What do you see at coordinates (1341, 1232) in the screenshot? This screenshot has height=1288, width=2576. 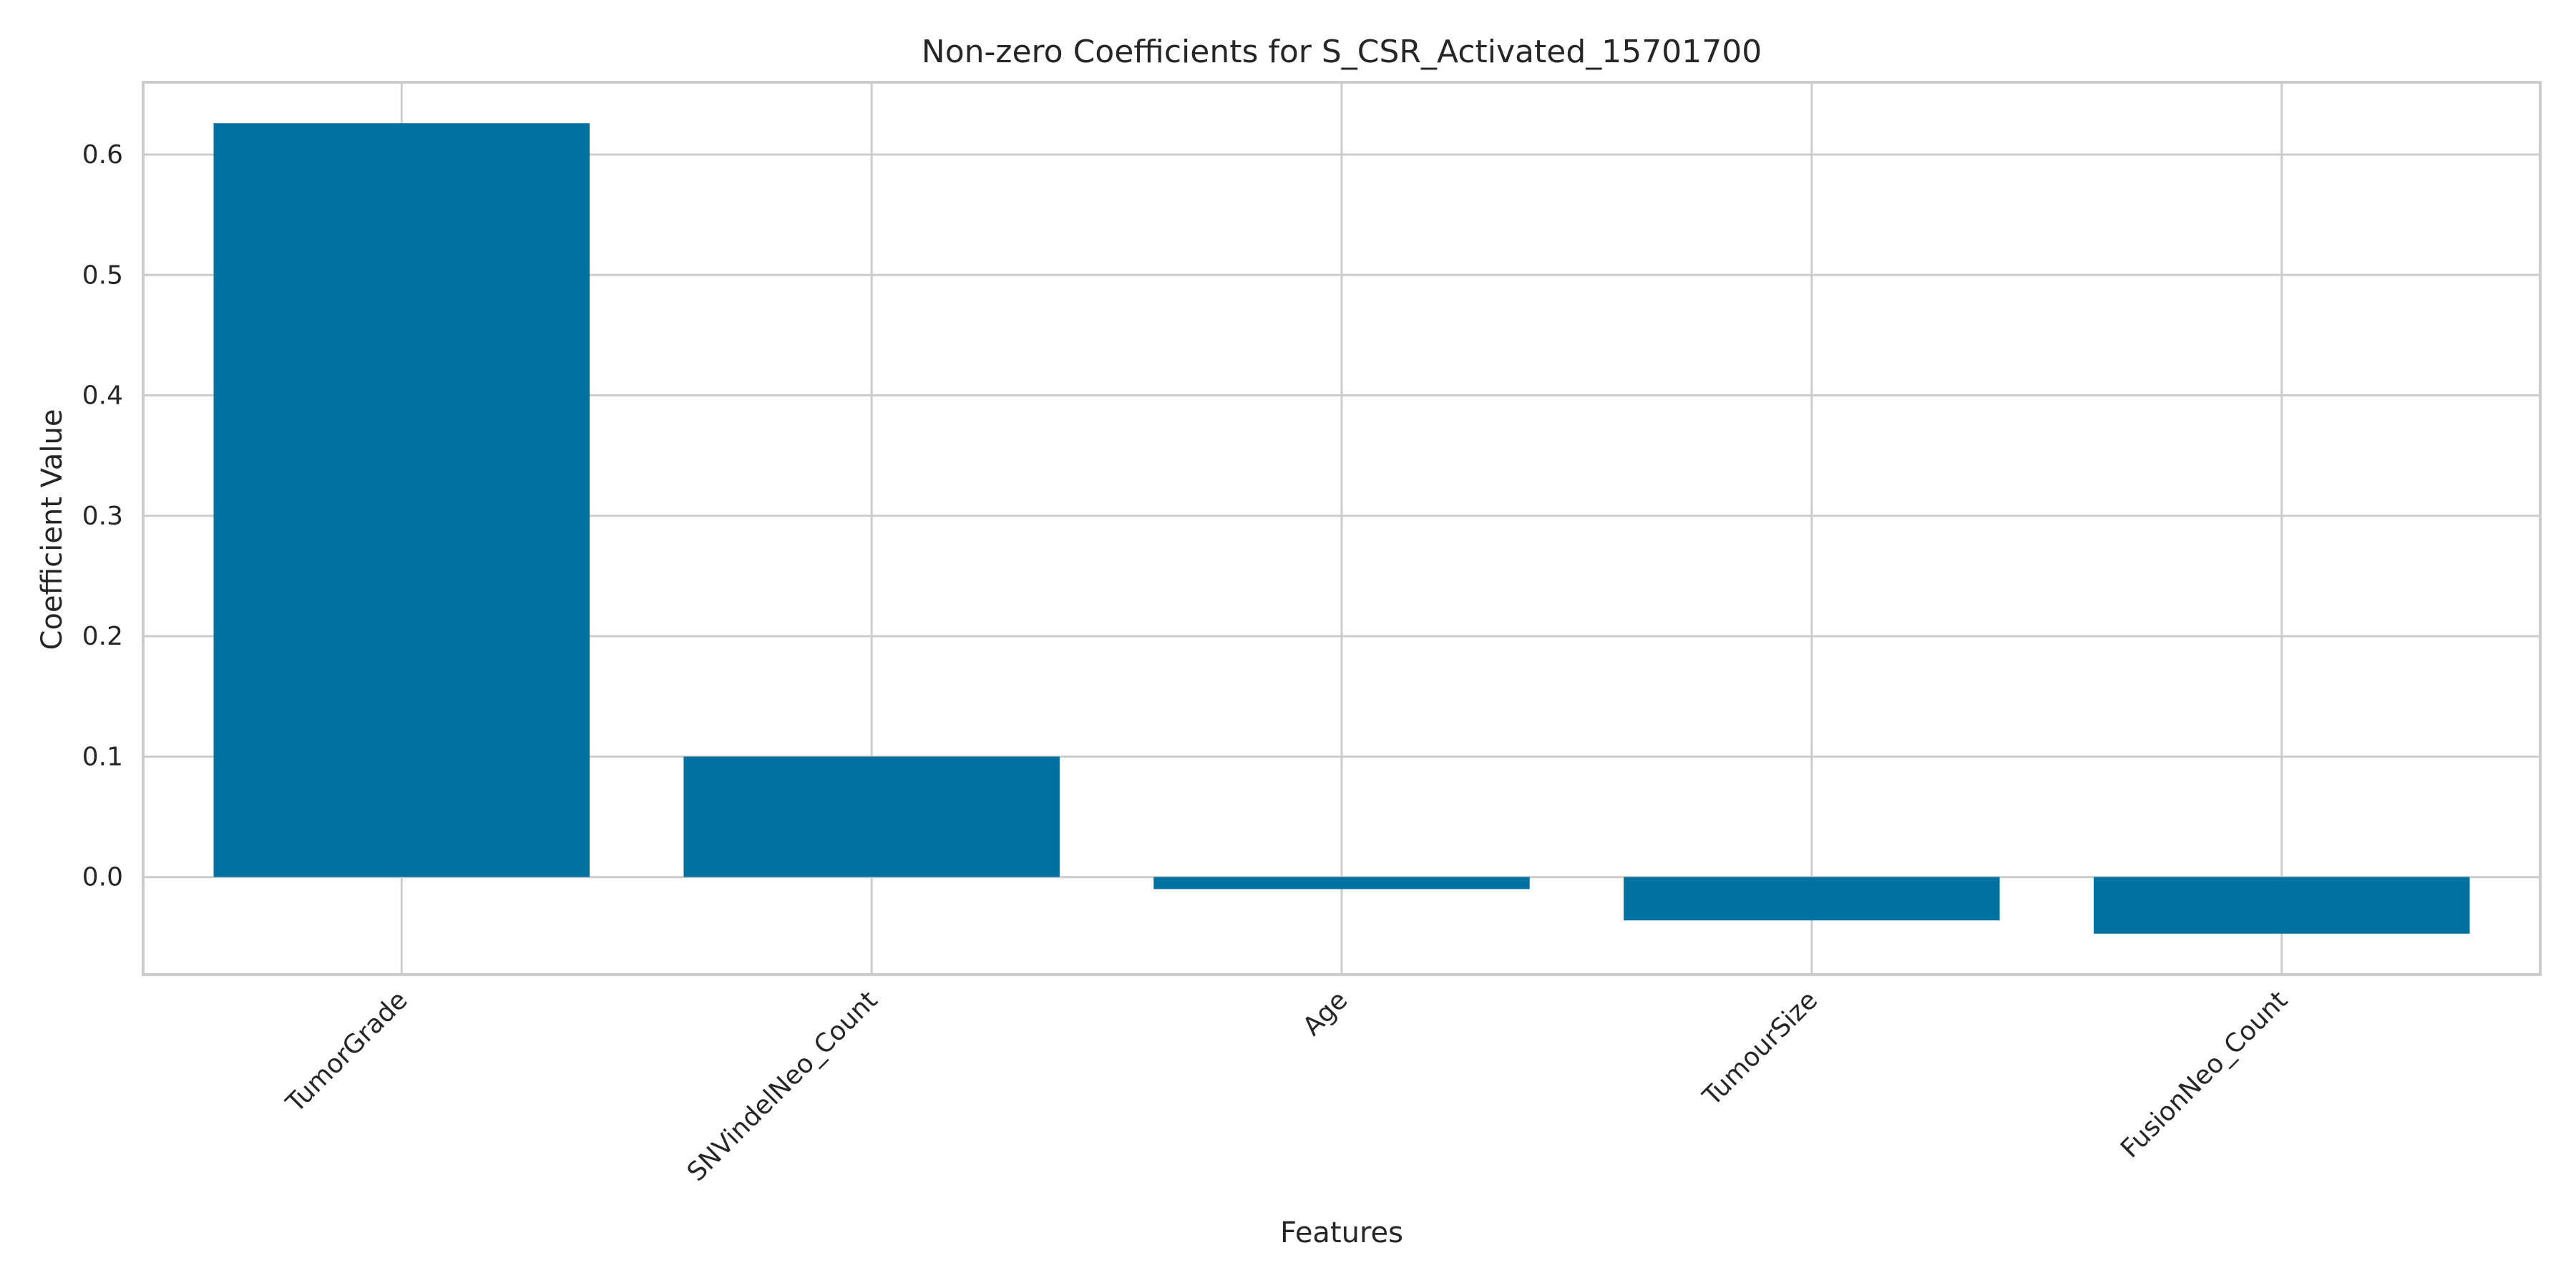 I see `x-axis-label: Features` at bounding box center [1341, 1232].